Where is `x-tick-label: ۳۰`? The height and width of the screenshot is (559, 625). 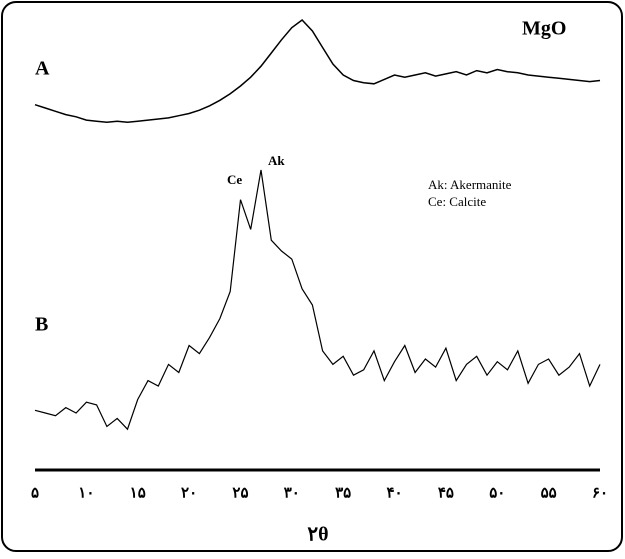
x-tick-label: ۳۰ is located at coordinates (292, 493).